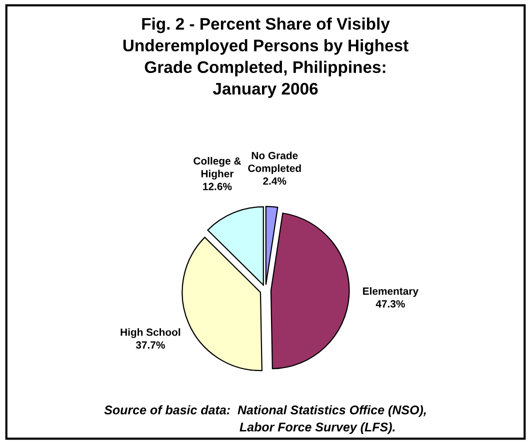 The image size is (531, 444). Describe the element at coordinates (274, 181) in the screenshot. I see `data-label: 2.4%` at that location.